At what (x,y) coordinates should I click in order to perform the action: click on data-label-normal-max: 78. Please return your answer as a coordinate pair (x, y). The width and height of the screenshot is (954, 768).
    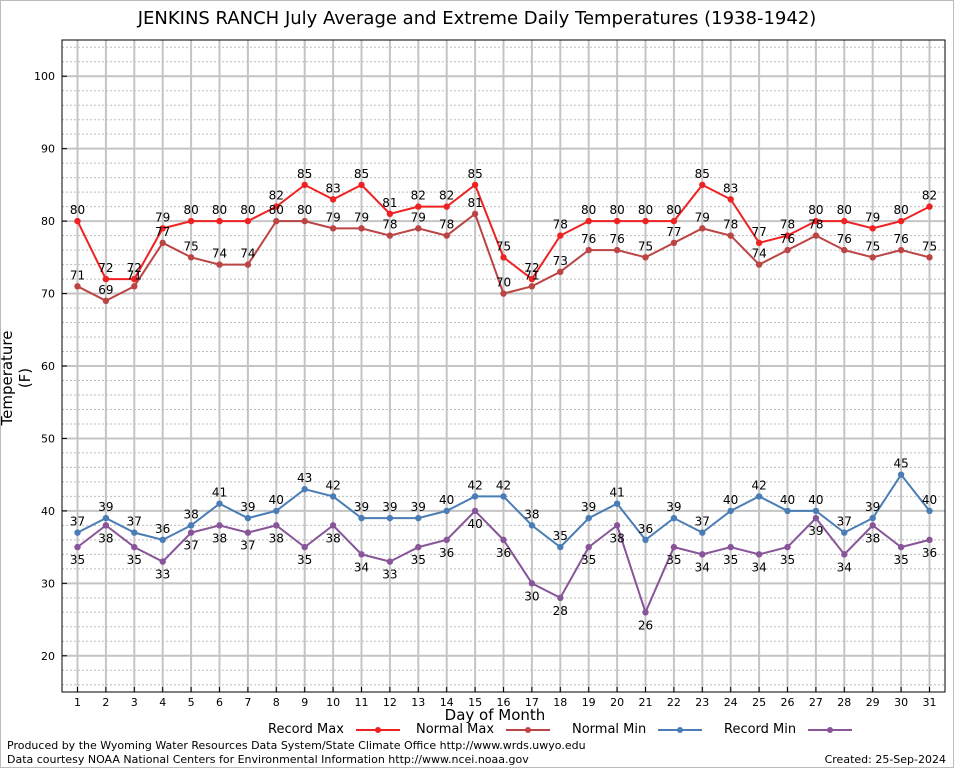
    Looking at the image, I should click on (446, 225).